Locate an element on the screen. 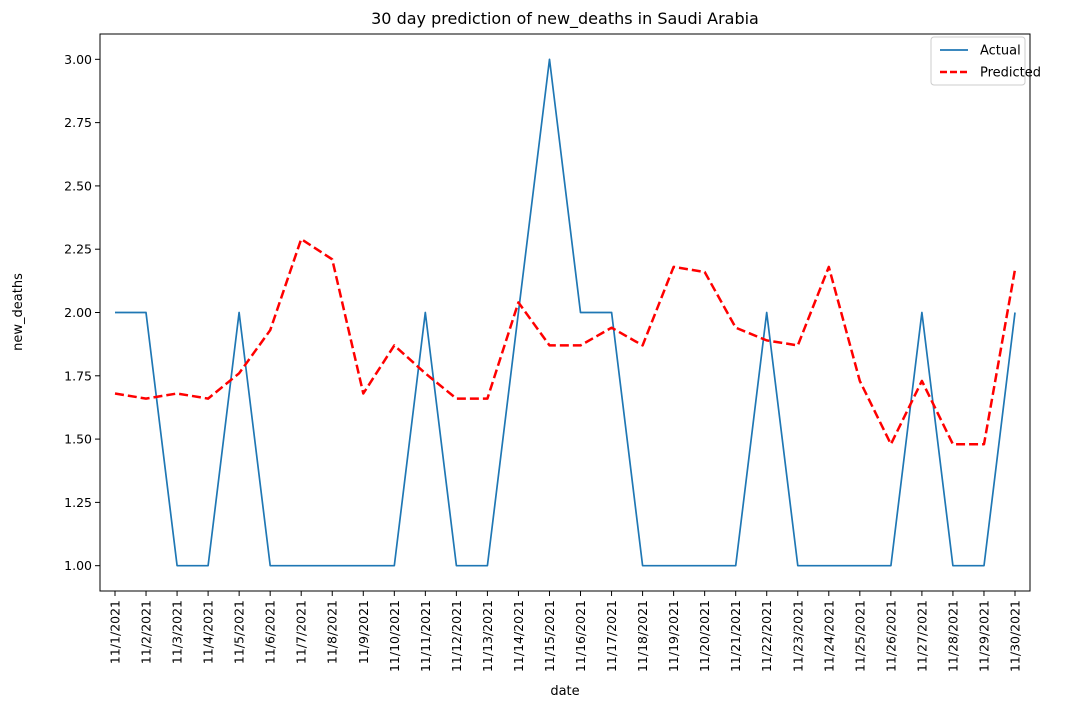 The height and width of the screenshot is (709, 1070). x-tick-label: 11/11/2021 is located at coordinates (425, 636).